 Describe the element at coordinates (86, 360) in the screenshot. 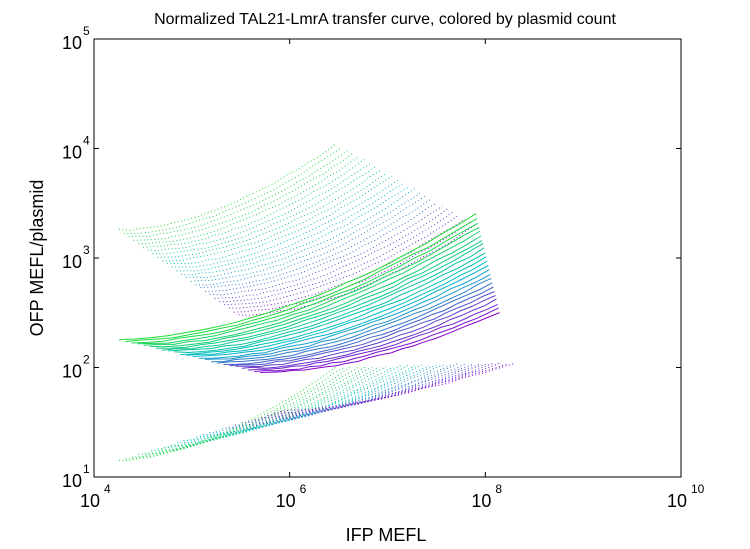

I see `y-tick-exponent: 2` at that location.